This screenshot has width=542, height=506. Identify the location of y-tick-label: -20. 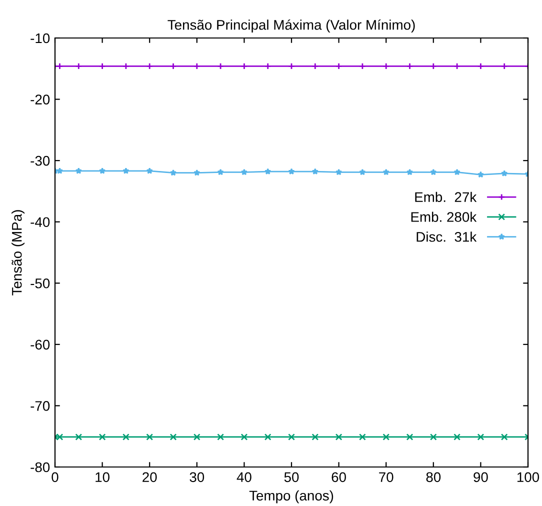
(40, 99).